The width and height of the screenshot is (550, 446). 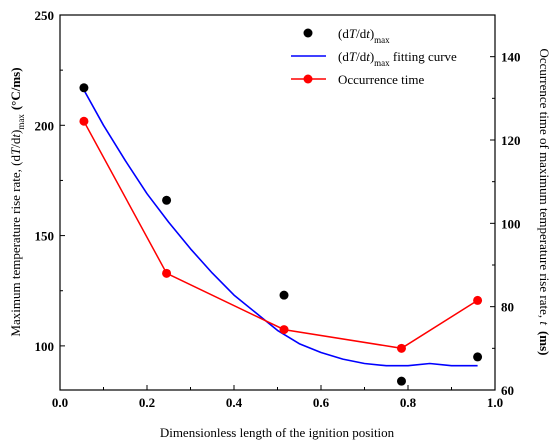 I want to click on y-left-tick-label: 250, so click(x=45, y=15).